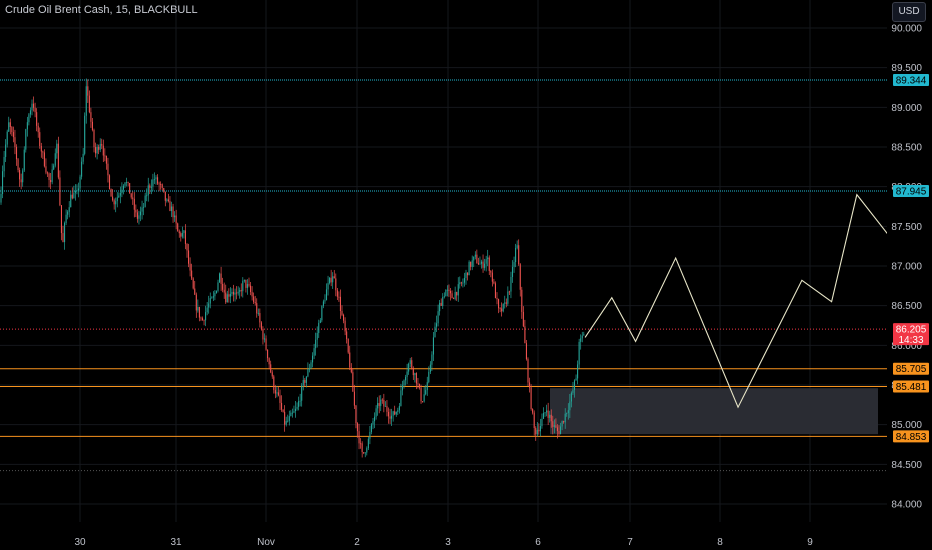 The image size is (932, 550). Describe the element at coordinates (906, 425) in the screenshot. I see `y-tick-label: 85.000` at that location.